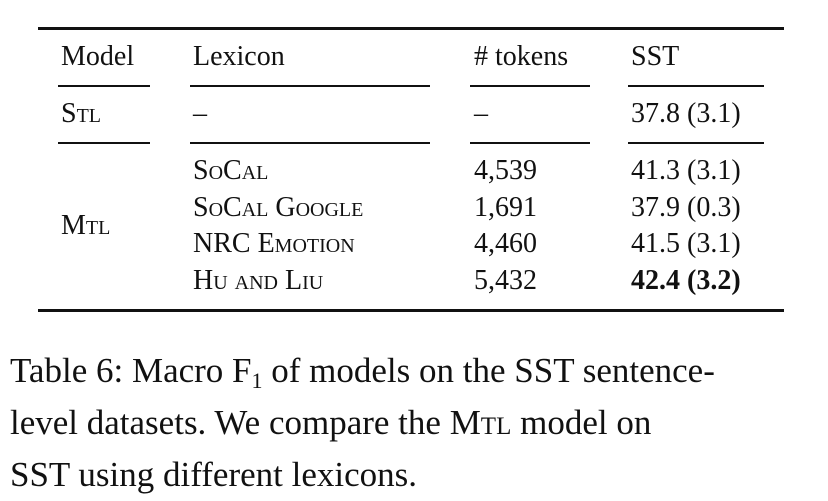 This screenshot has width=828, height=501. I want to click on caption-line-3: SST using different lexicons., so click(214, 474).